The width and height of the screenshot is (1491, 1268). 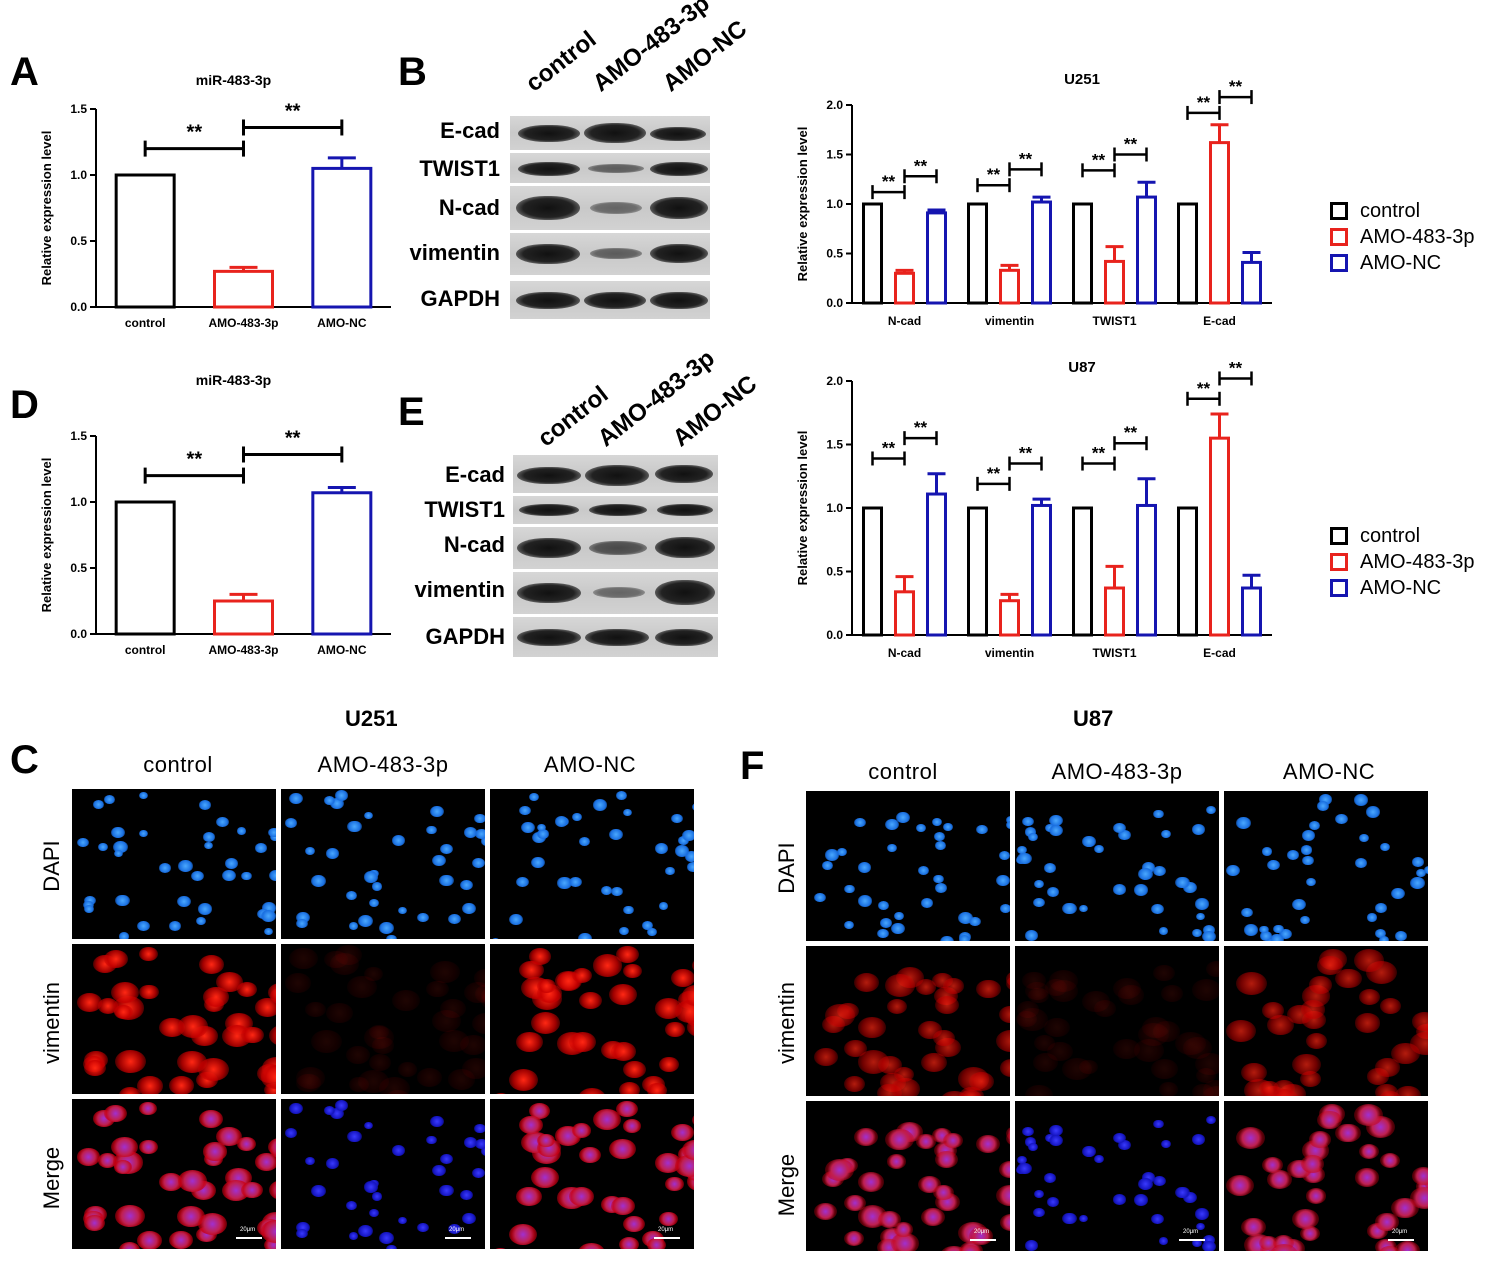 I want to click on x-tick-label: AMO-NC, so click(x=342, y=323).